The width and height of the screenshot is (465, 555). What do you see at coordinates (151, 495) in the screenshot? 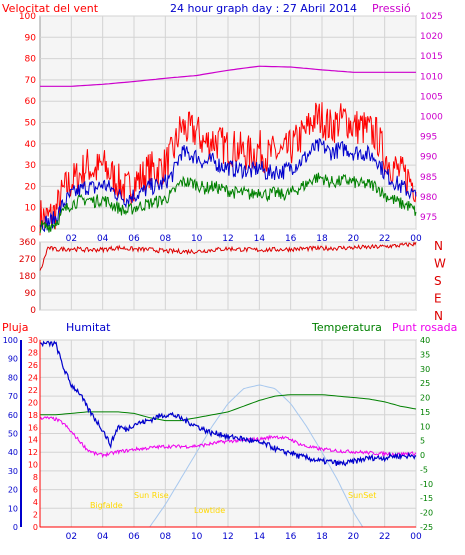
I see `sunrise-label: Sun Rise` at bounding box center [151, 495].